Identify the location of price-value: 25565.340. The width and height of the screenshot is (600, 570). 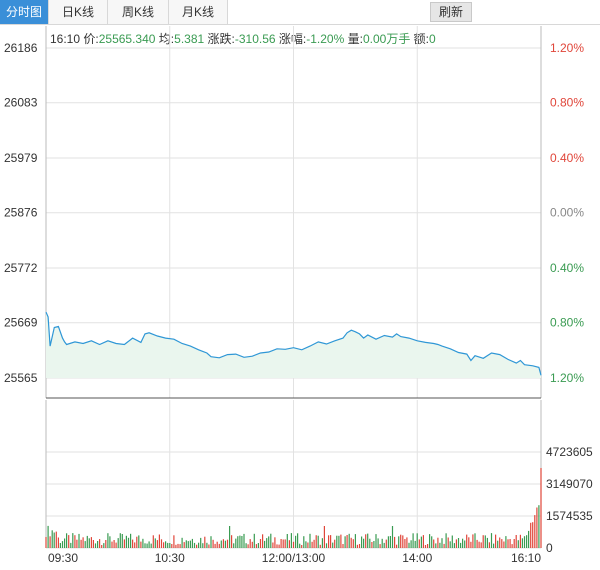
(127, 39).